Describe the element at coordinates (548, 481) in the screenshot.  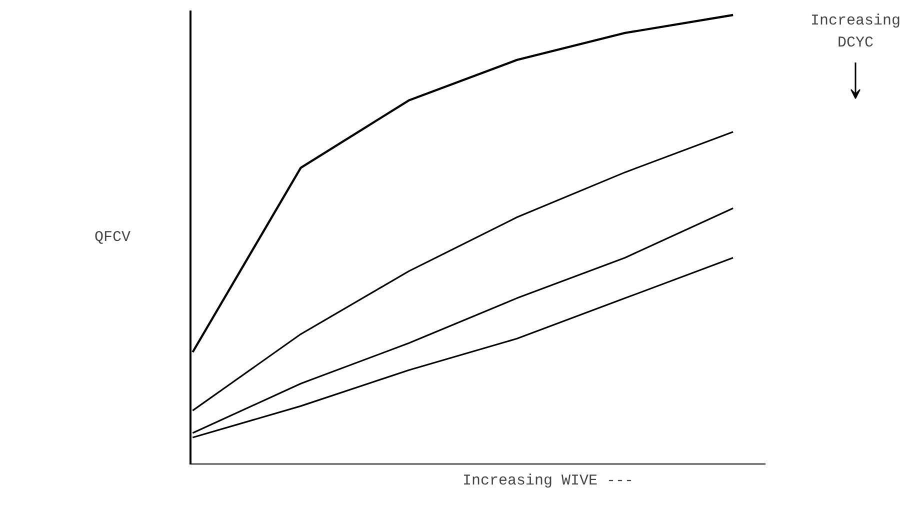
I see `x-axis-title: Increasing WIVE ---` at that location.